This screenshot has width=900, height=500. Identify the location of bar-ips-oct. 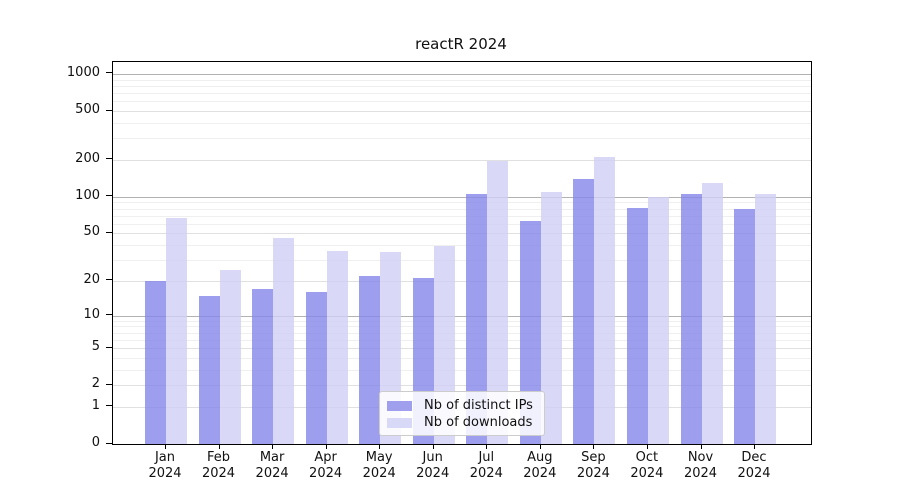
(637, 326).